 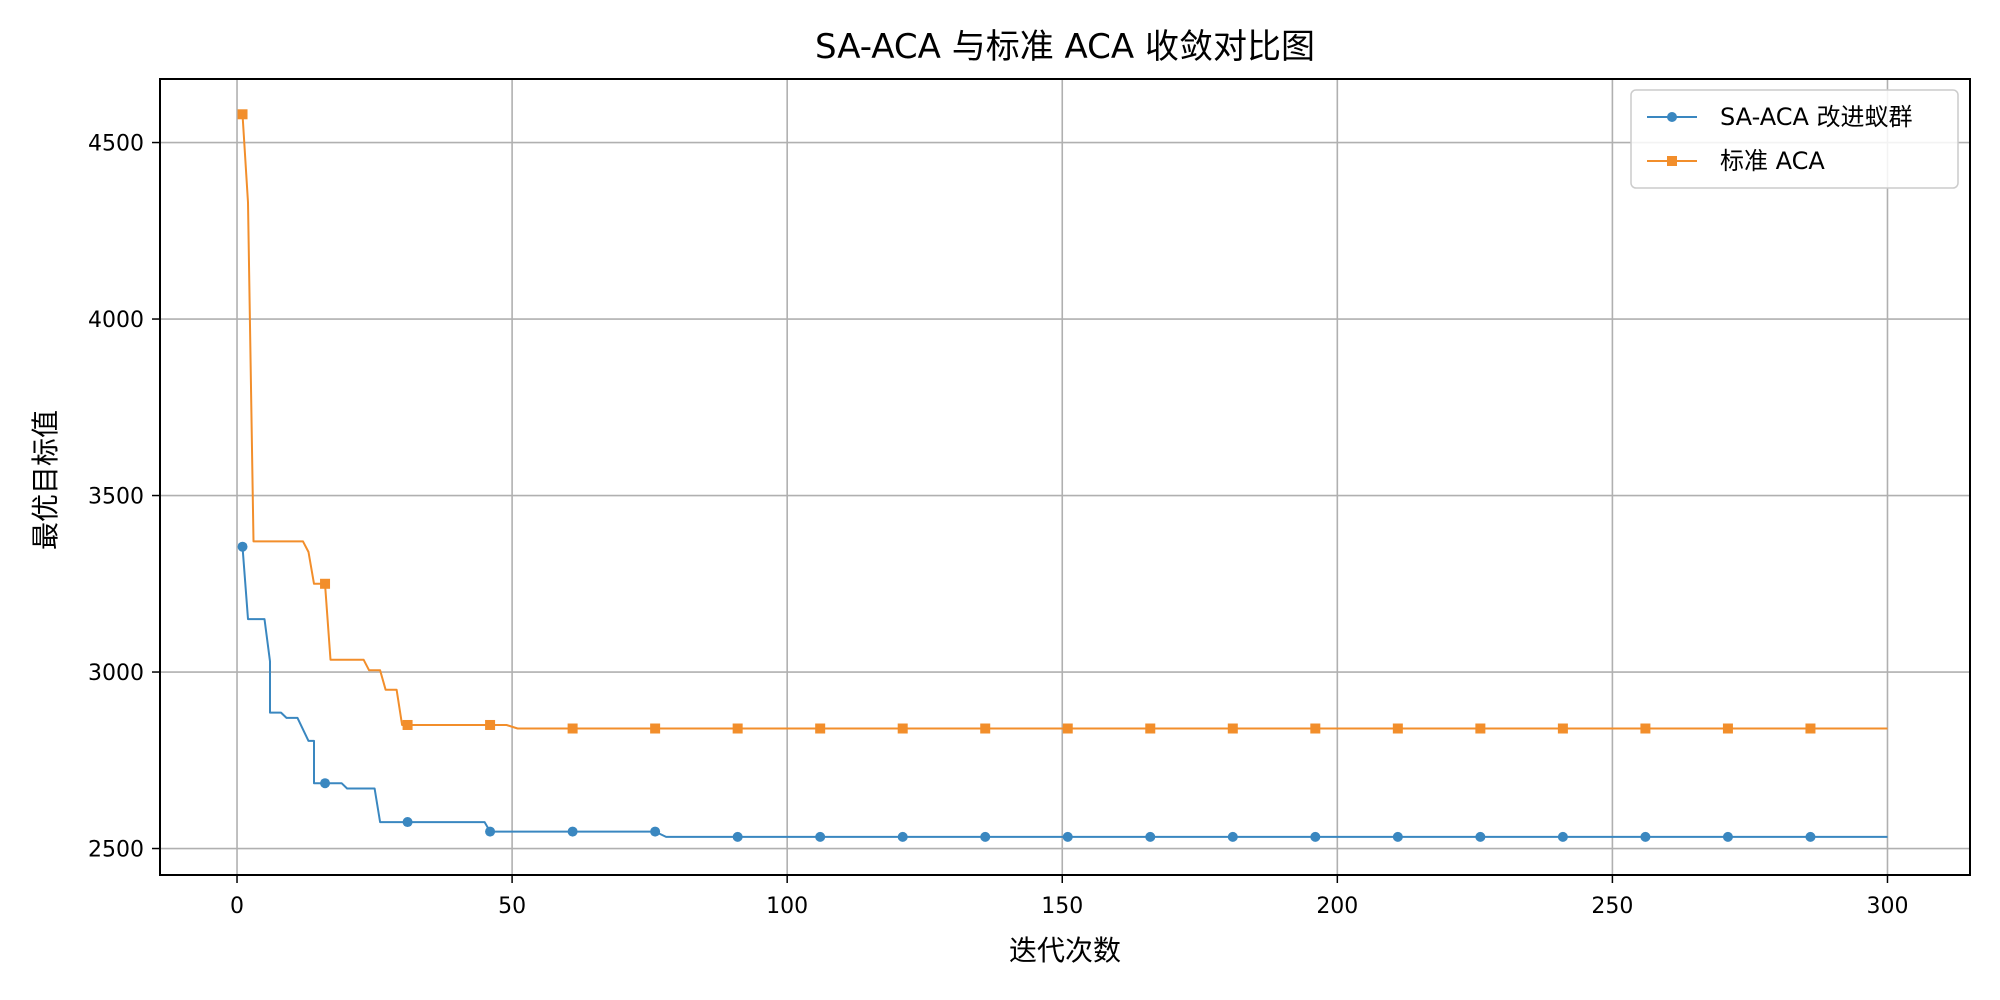 What do you see at coordinates (1065, 950) in the screenshot?
I see `x-axis-title: 迭代次数` at bounding box center [1065, 950].